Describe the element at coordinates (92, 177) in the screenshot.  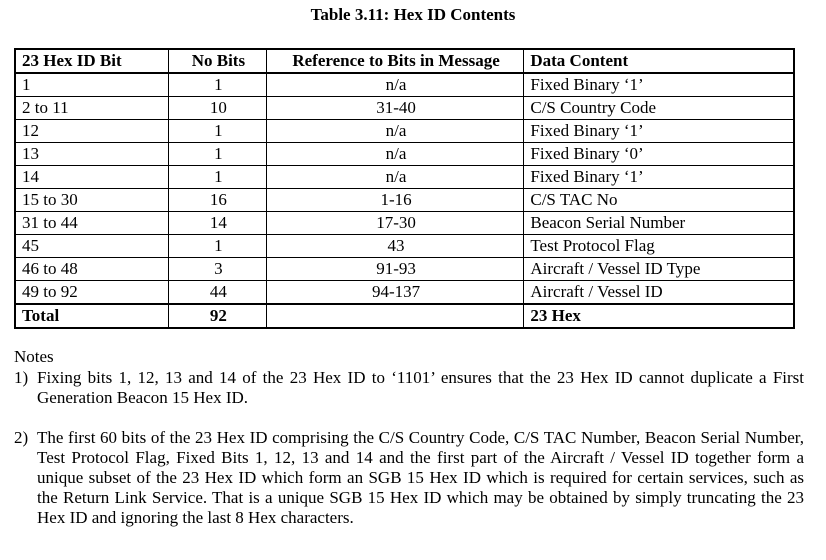
I see `cell-hex-id-bit: 14` at that location.